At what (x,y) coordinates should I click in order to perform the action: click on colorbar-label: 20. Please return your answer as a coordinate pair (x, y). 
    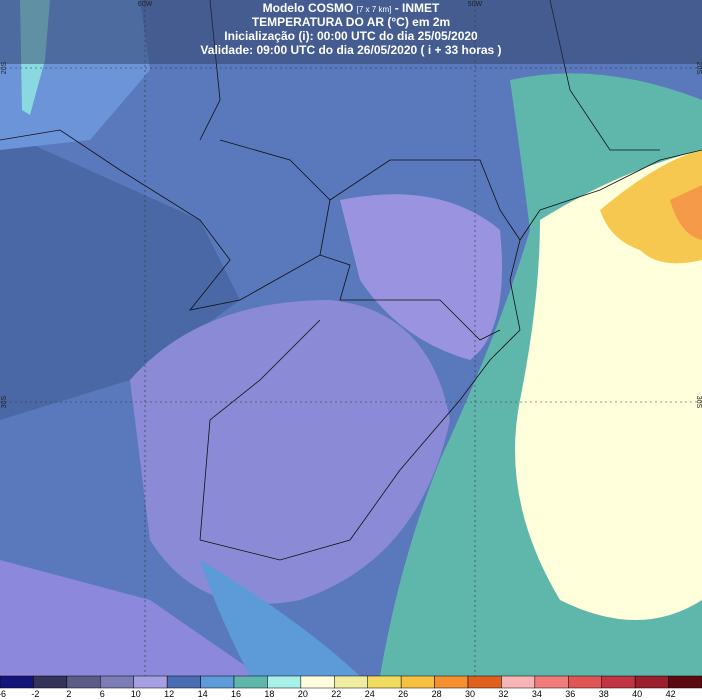
    Looking at the image, I should click on (303, 694).